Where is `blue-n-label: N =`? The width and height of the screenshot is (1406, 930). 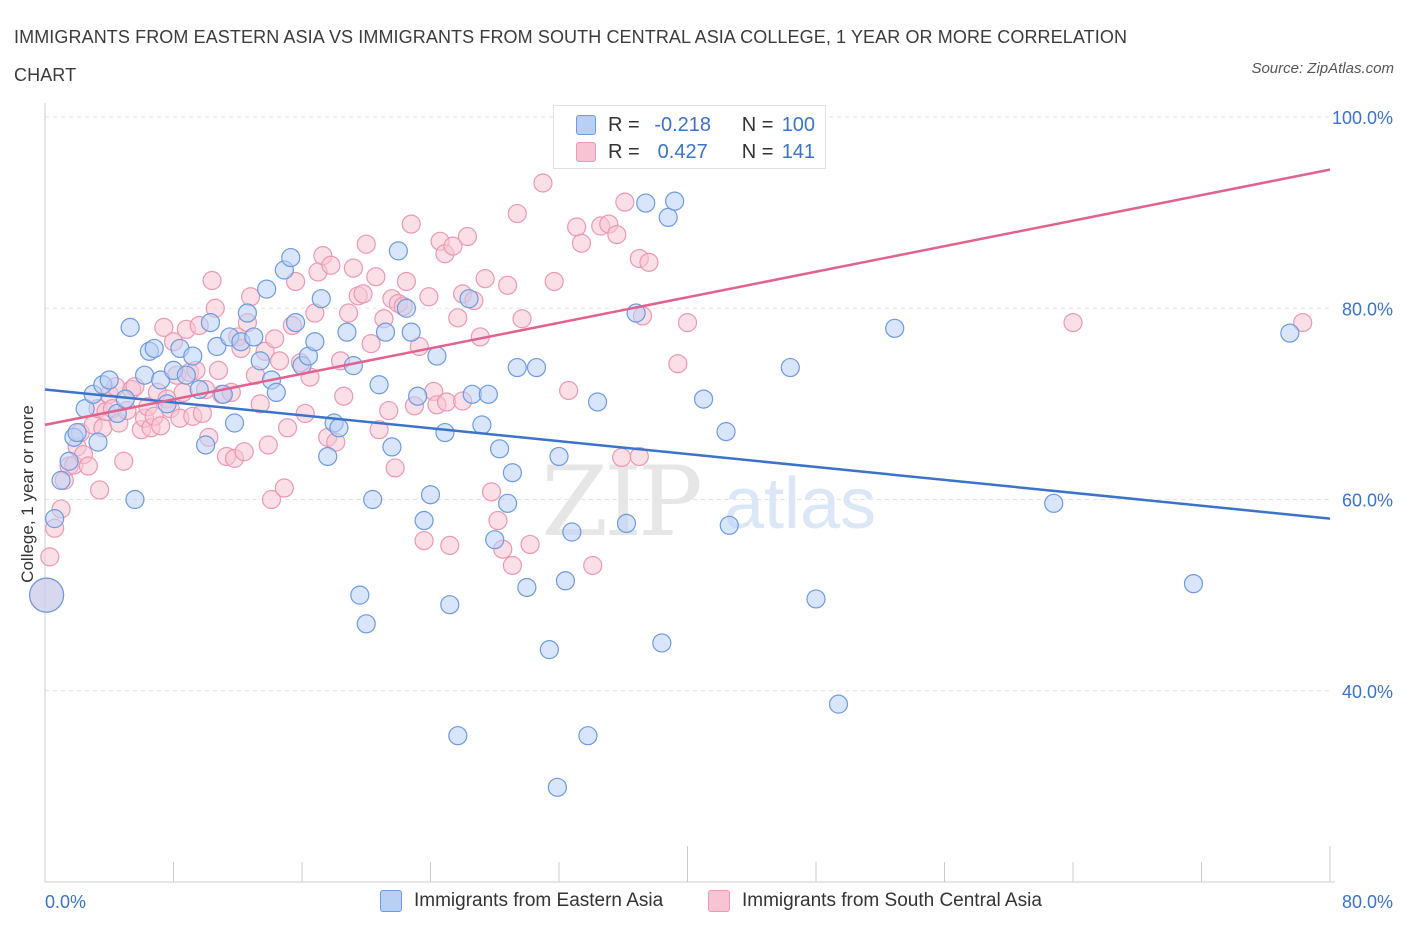 blue-n-label: N = is located at coordinates (757, 124).